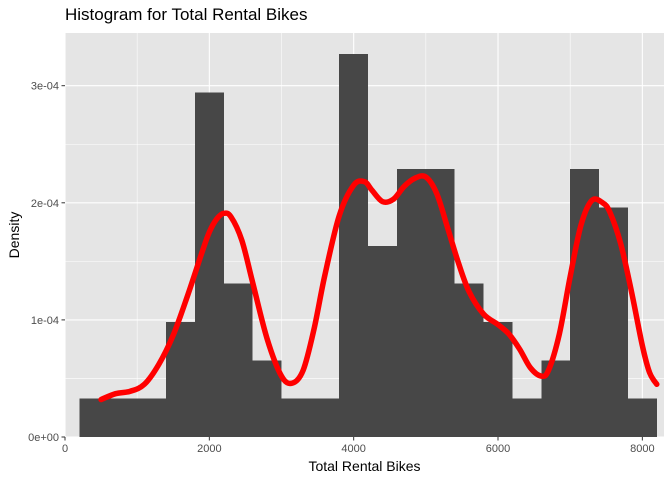 Image resolution: width=672 pixels, height=480 pixels. I want to click on y-tick-label: 3e-04, so click(45, 87).